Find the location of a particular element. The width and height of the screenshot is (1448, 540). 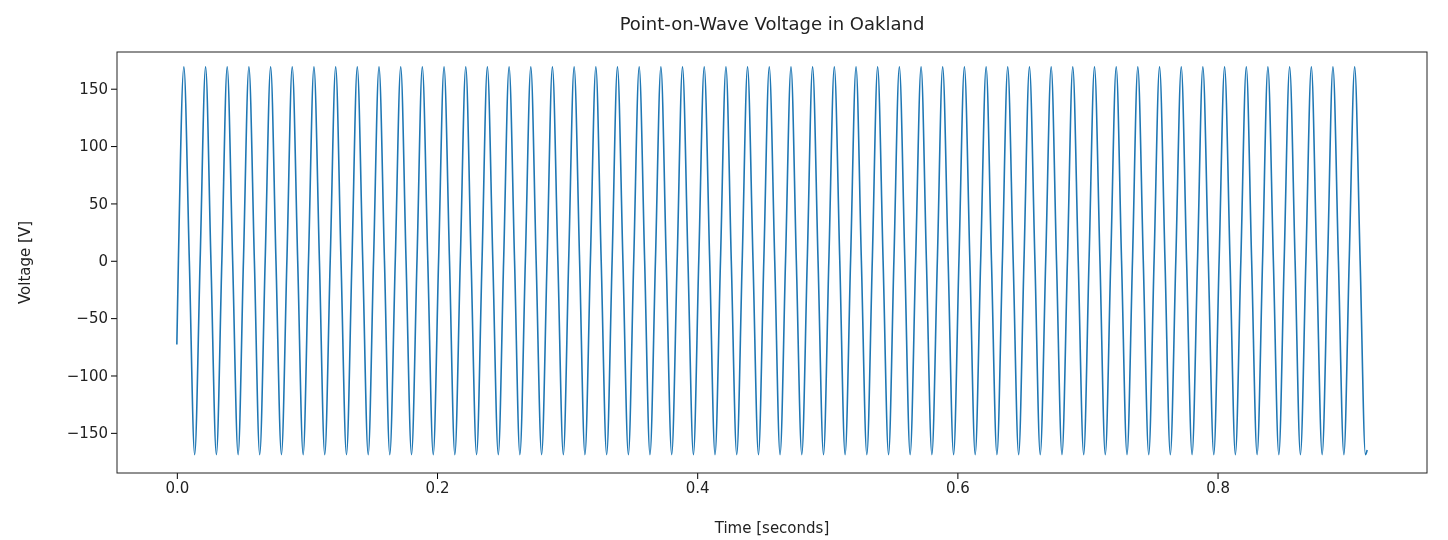

chart-title: Point-on-Wave Voltage in Oakland is located at coordinates (772, 23).